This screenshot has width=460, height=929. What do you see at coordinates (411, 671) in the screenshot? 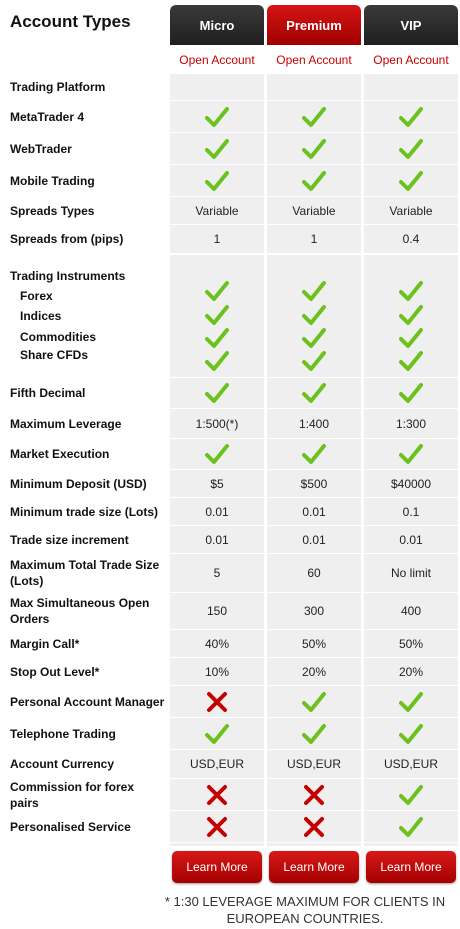
I see `stop-out-level-value: 20%` at bounding box center [411, 671].